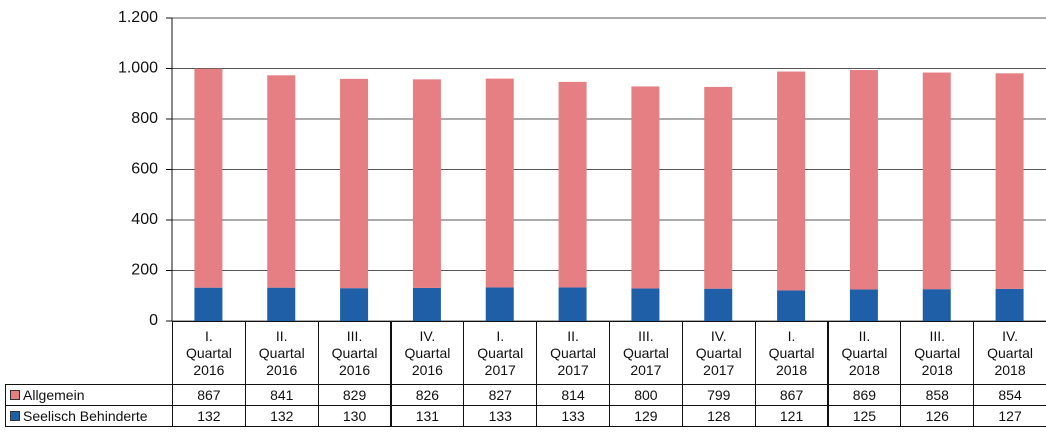 This screenshot has width=1046, height=433. I want to click on data-label: 131, so click(427, 416).